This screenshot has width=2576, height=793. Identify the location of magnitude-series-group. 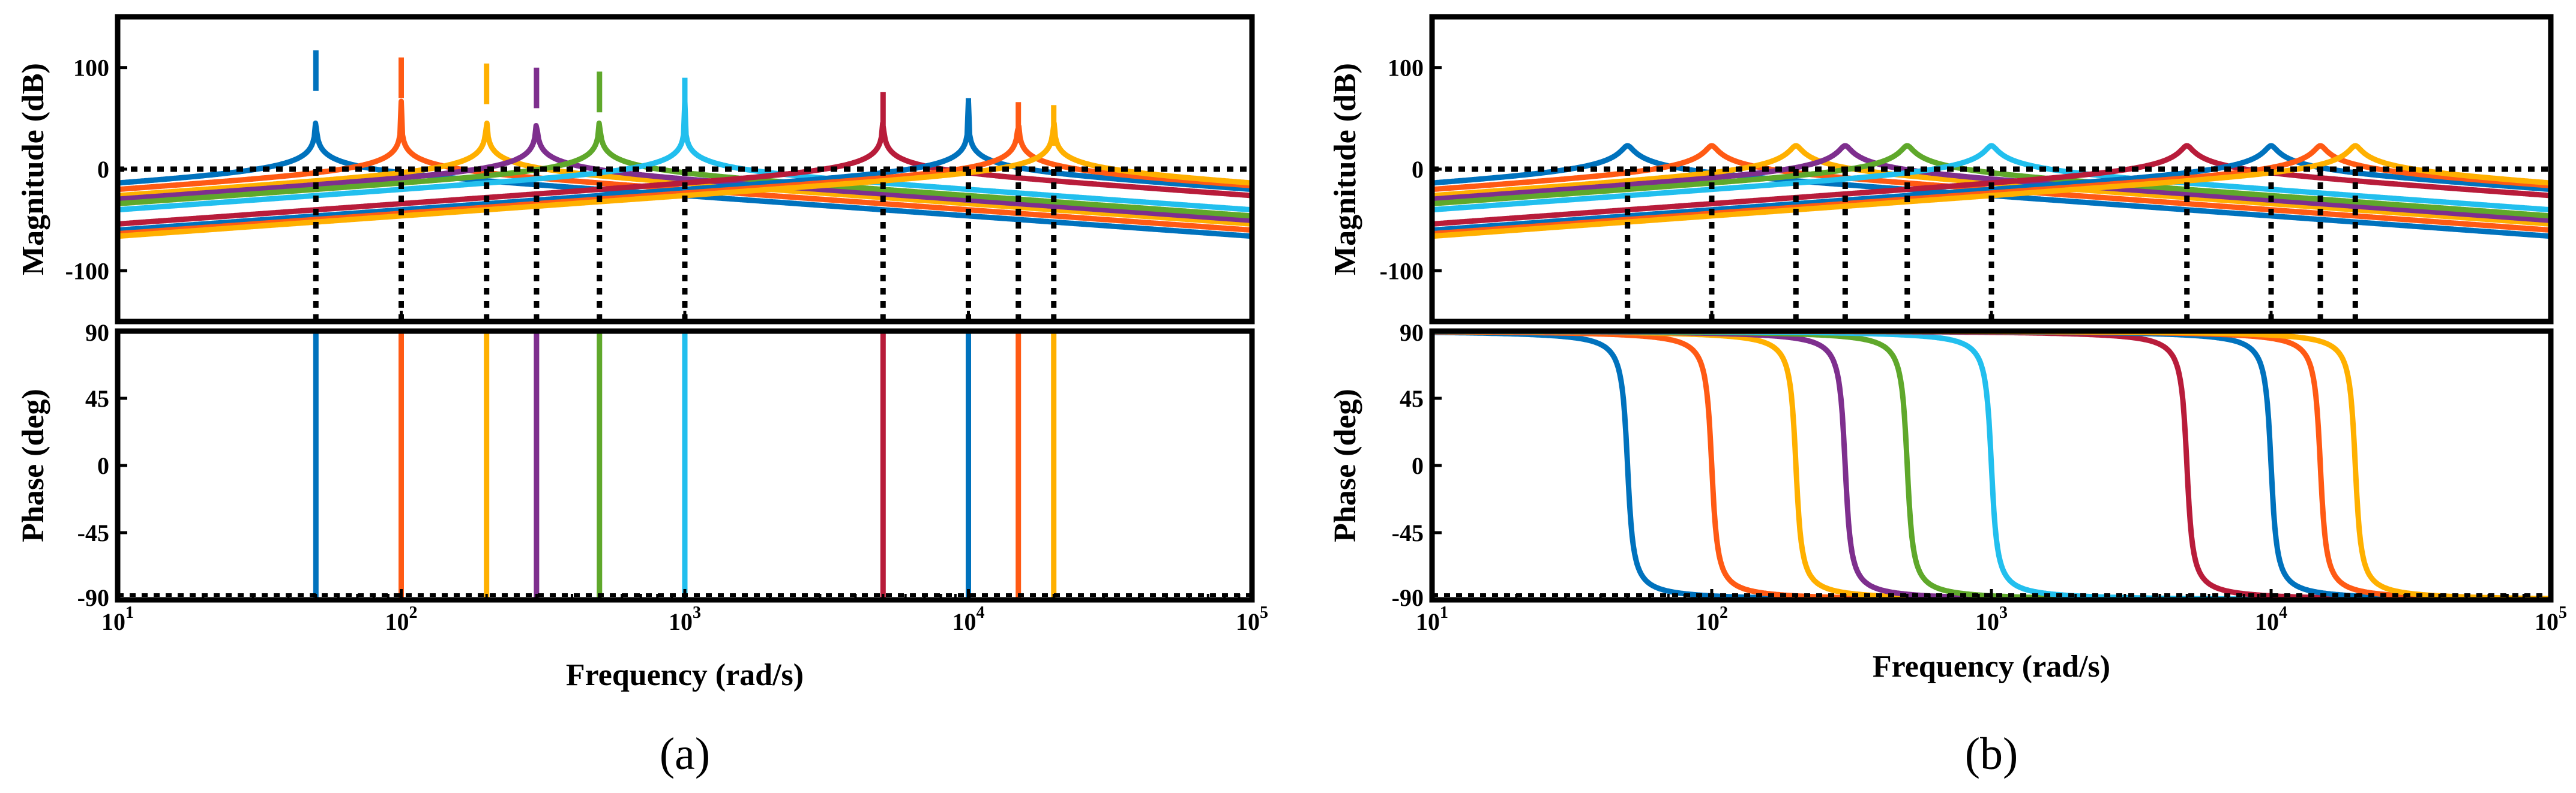
(685, 144).